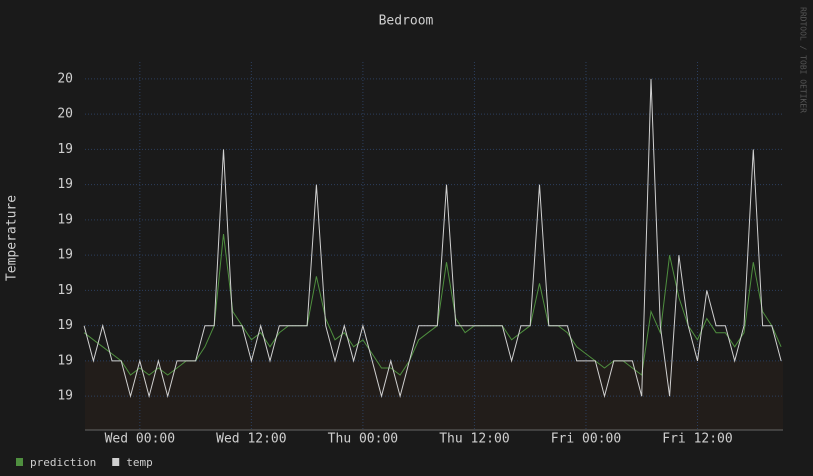  Describe the element at coordinates (586, 439) in the screenshot. I see `x-tick-label: Fri 00:00` at that location.